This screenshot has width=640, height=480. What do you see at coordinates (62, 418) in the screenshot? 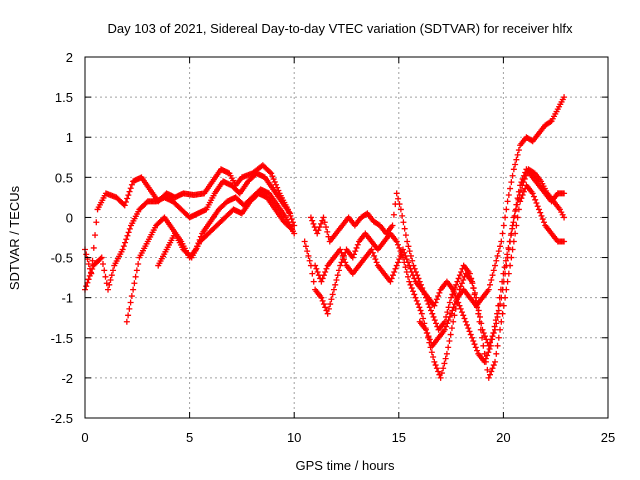
I see `y-tick-label: -2.5` at bounding box center [62, 418].